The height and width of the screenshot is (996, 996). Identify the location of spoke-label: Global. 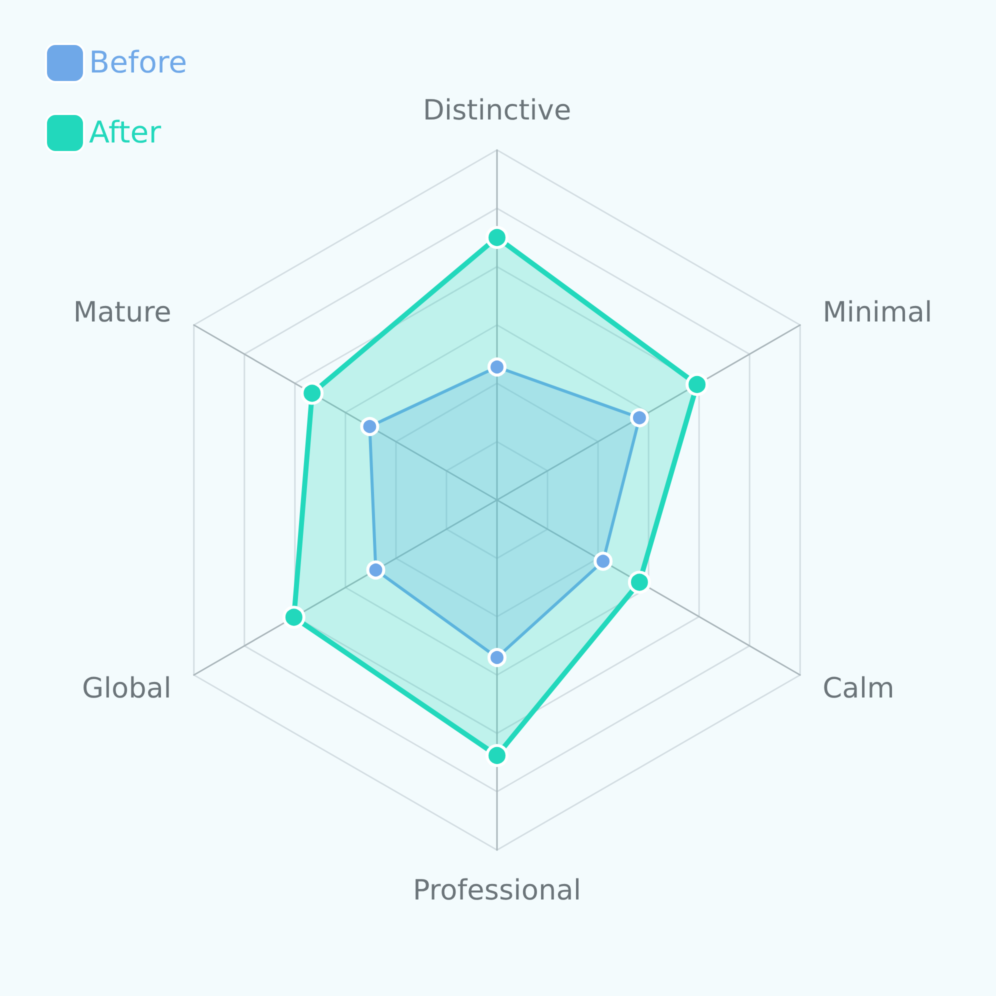
(127, 688).